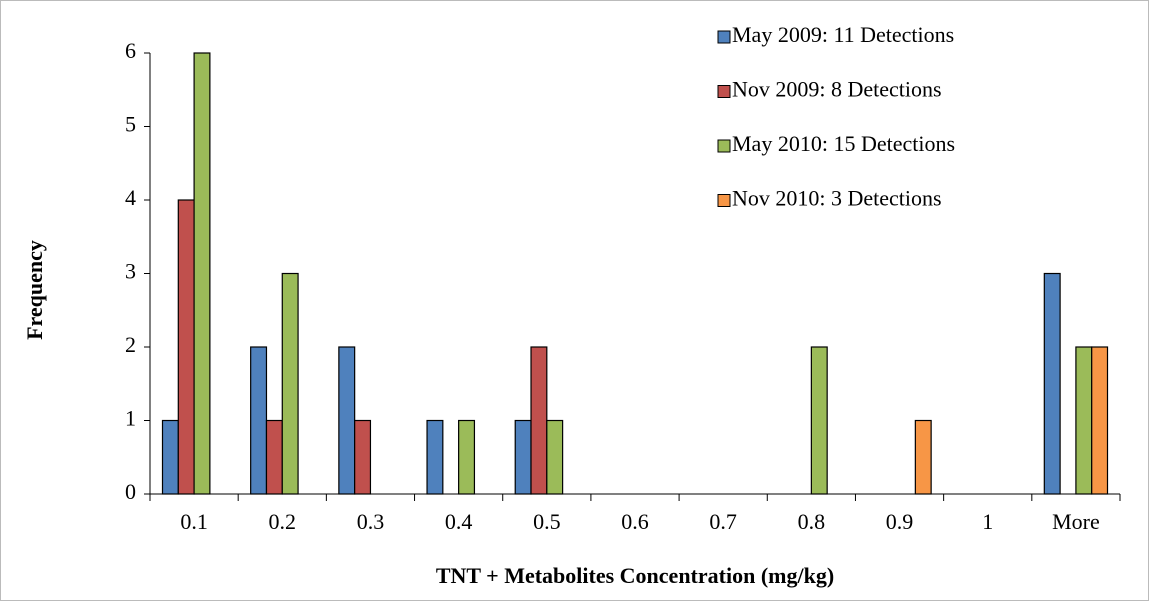  Describe the element at coordinates (843, 143) in the screenshot. I see `legend-label: May 2010: 15 Detections` at that location.